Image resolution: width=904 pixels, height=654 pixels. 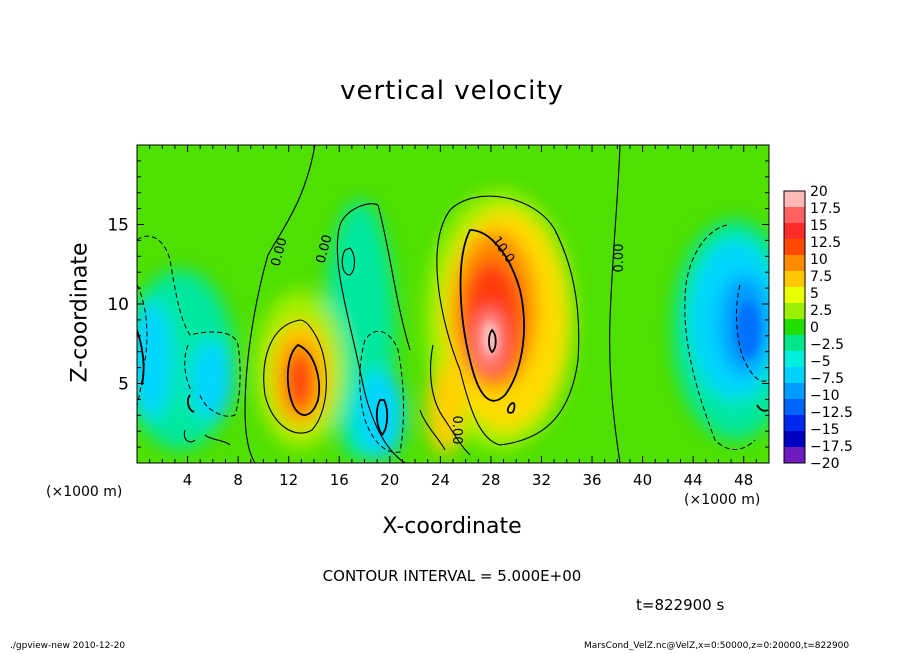 I want to click on colorbar-label: −20, so click(x=825, y=464).